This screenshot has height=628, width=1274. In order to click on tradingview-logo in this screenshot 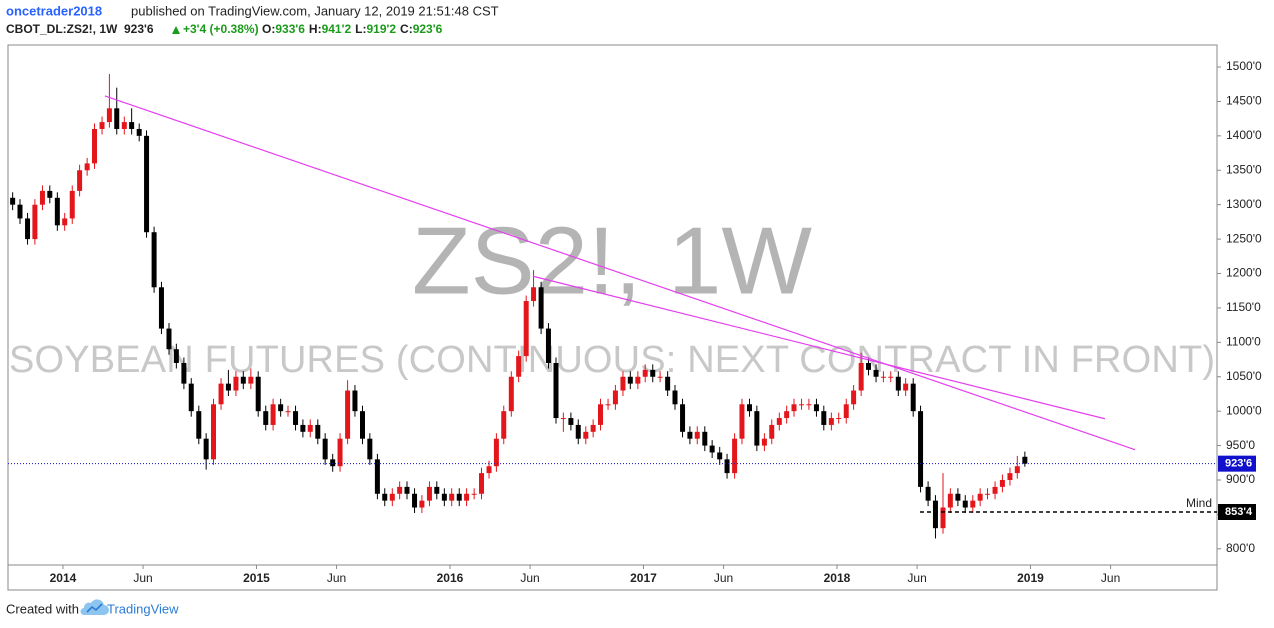, I will do `click(94, 607)`.